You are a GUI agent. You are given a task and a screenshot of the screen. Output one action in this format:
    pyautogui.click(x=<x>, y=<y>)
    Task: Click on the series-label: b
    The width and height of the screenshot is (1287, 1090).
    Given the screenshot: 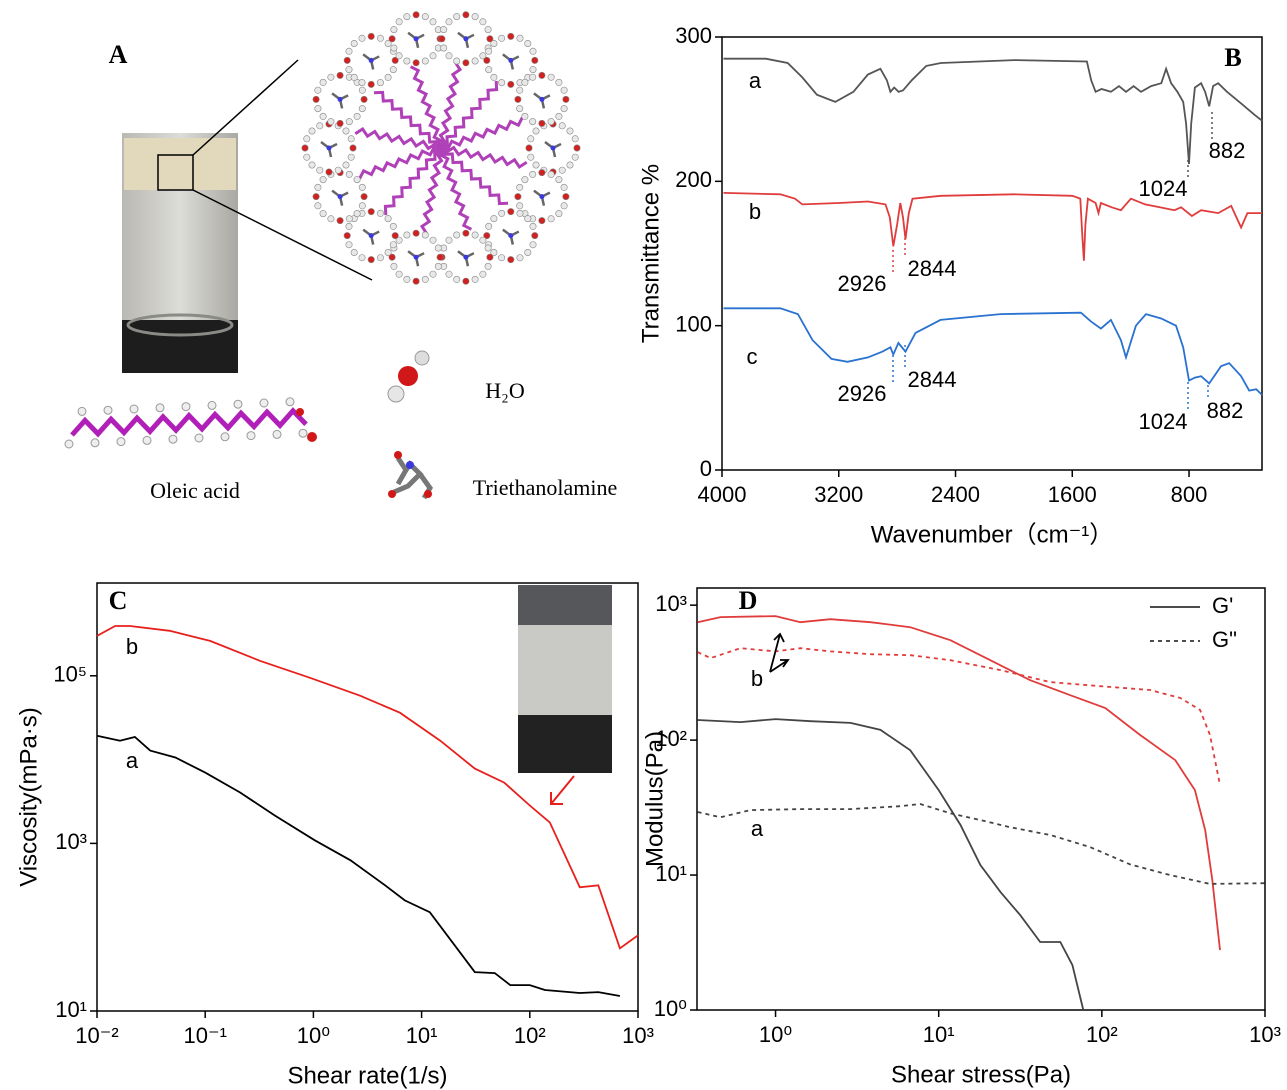 What is the action you would take?
    pyautogui.click(x=132, y=646)
    